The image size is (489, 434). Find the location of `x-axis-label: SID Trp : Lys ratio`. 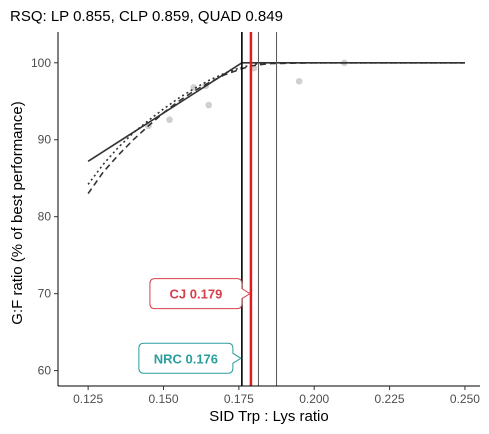

x-axis-label: SID Trp : Lys ratio is located at coordinates (268, 416).